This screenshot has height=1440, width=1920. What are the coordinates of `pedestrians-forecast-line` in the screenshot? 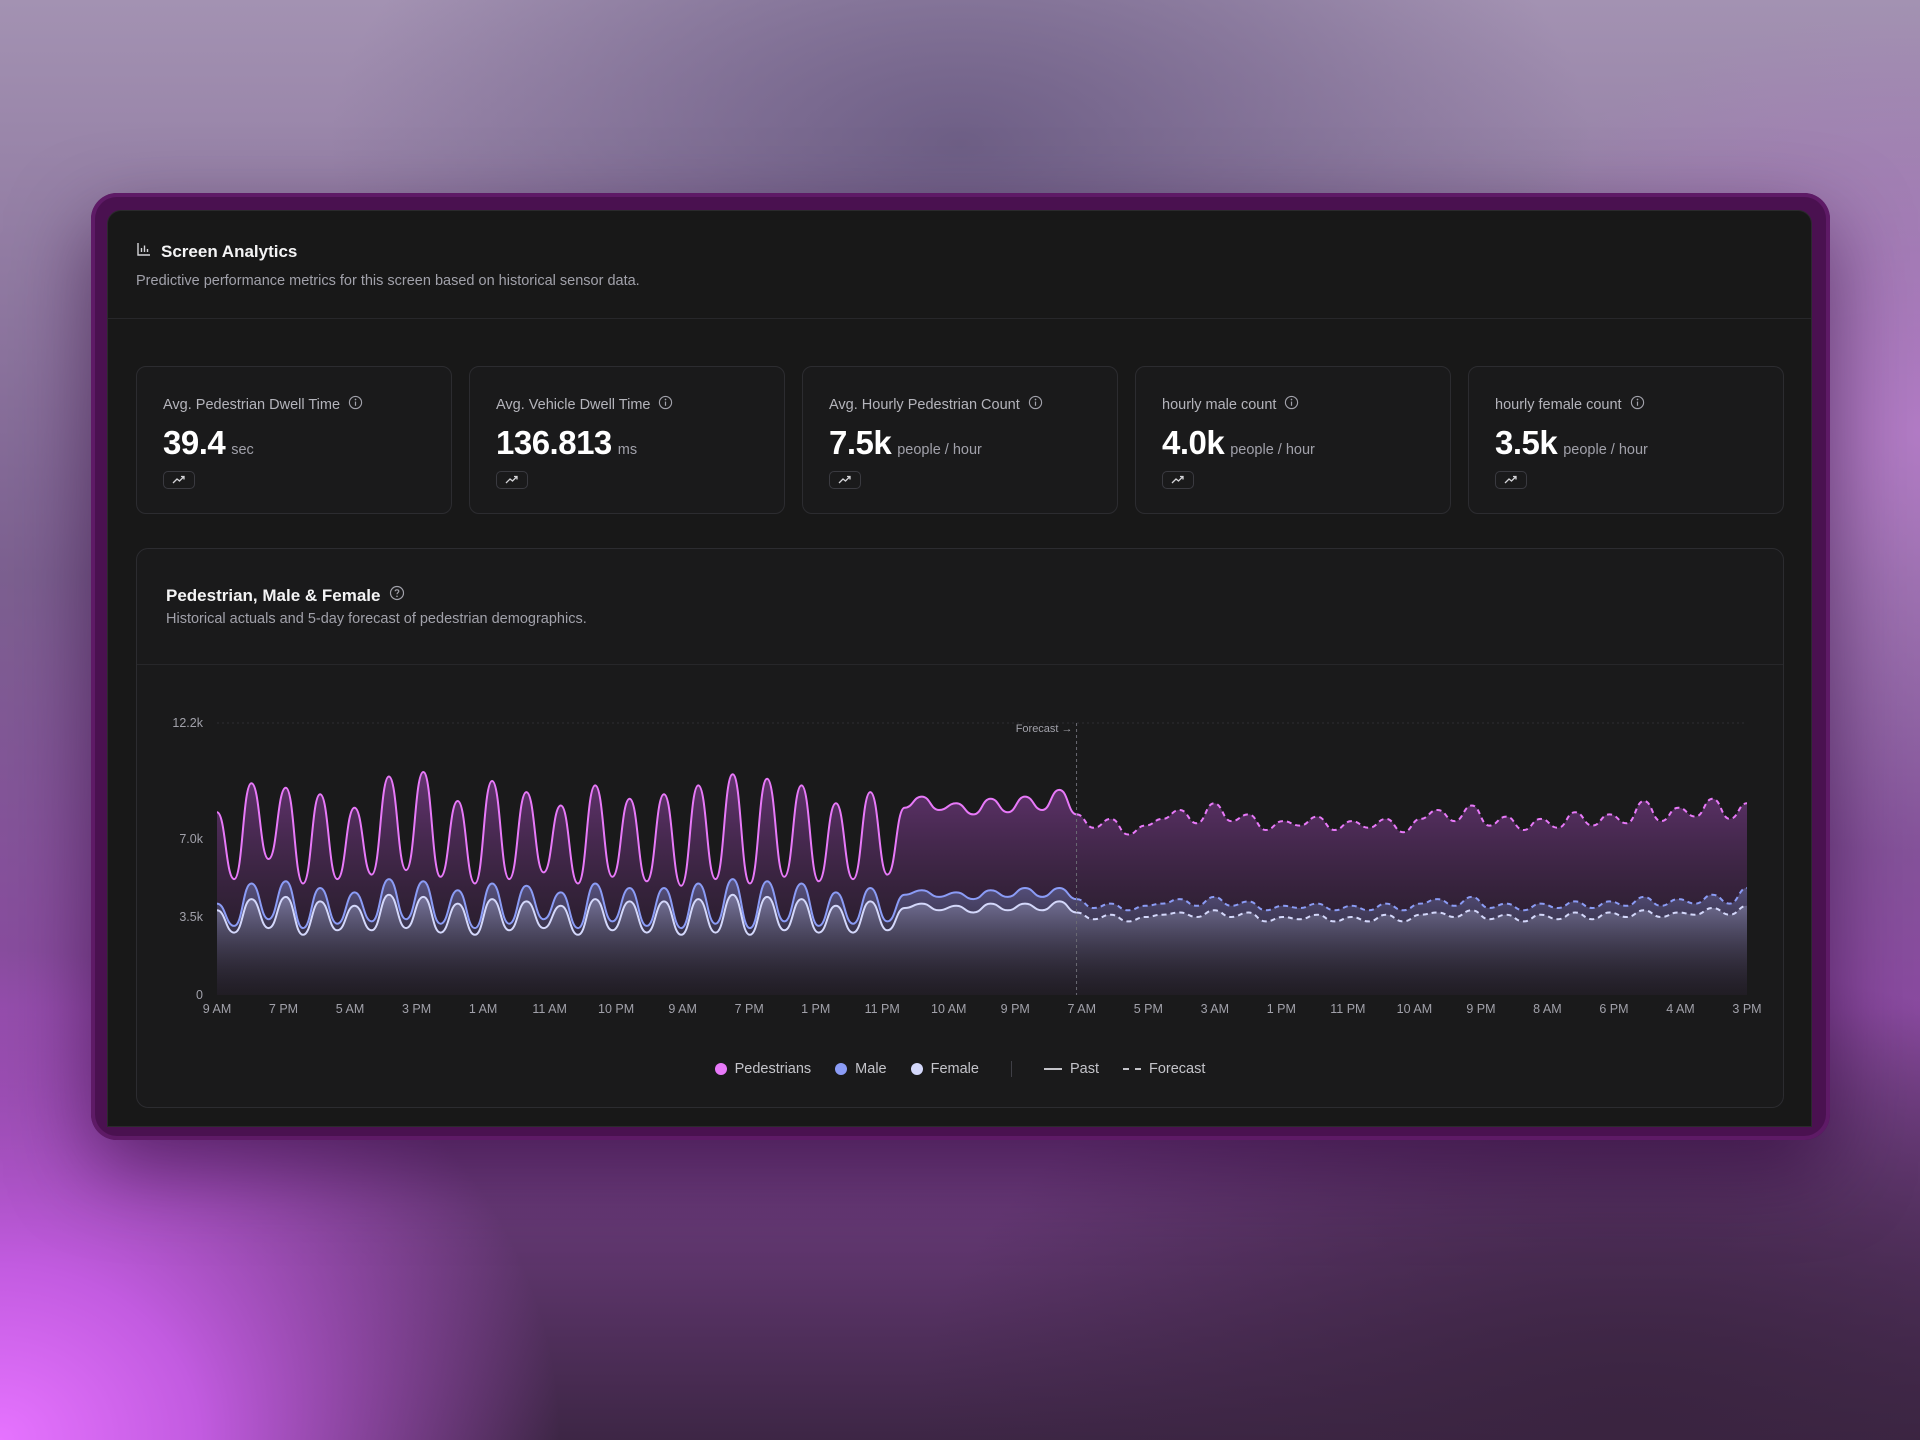 It's located at (1412, 816).